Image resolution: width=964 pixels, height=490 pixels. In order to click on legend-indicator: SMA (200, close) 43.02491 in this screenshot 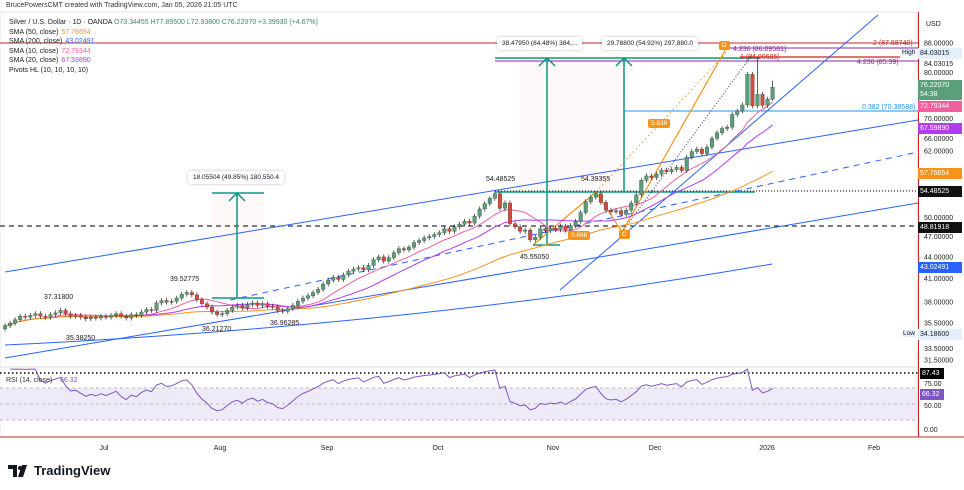, I will do `click(52, 42)`.